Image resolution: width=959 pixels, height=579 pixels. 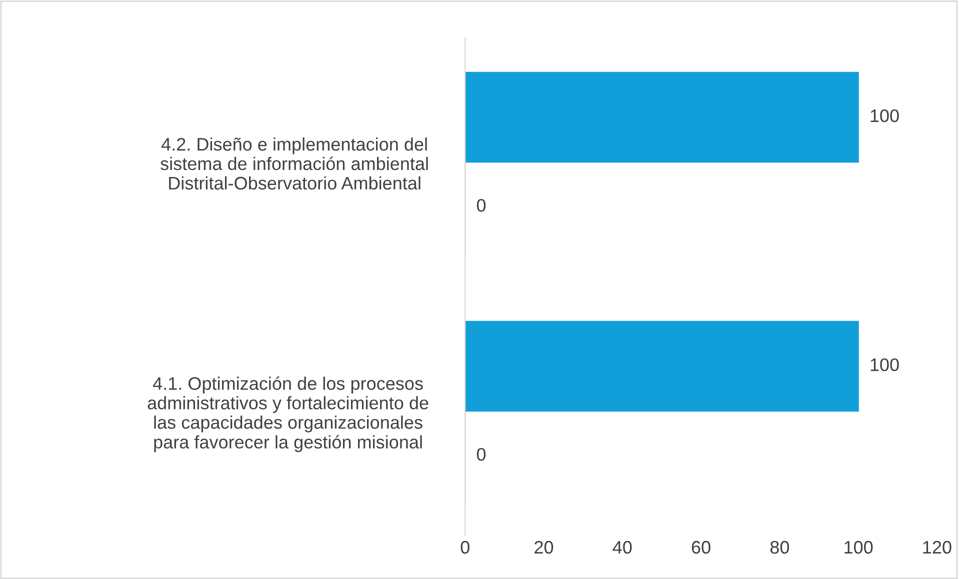 I want to click on x-tick-label: 0, so click(x=465, y=547).